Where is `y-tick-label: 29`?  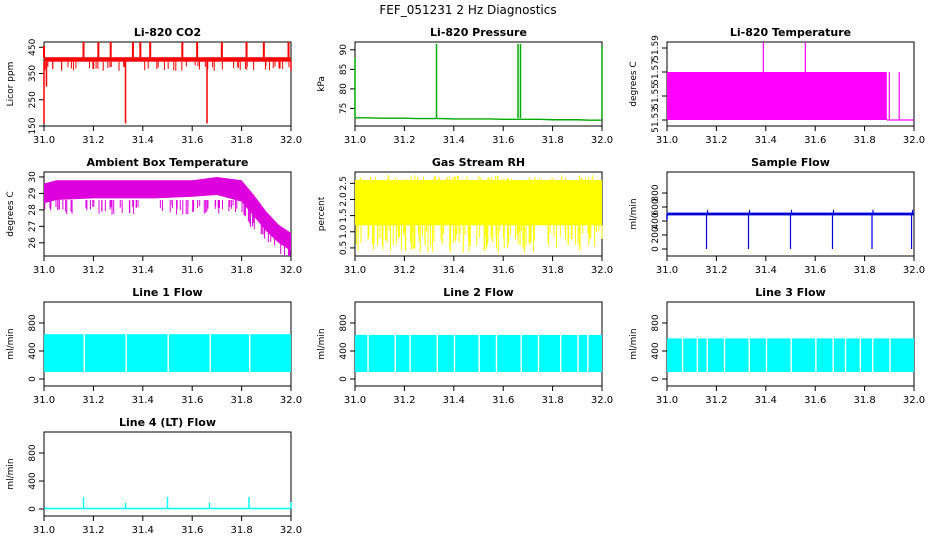 y-tick-label: 29 is located at coordinates (33, 193).